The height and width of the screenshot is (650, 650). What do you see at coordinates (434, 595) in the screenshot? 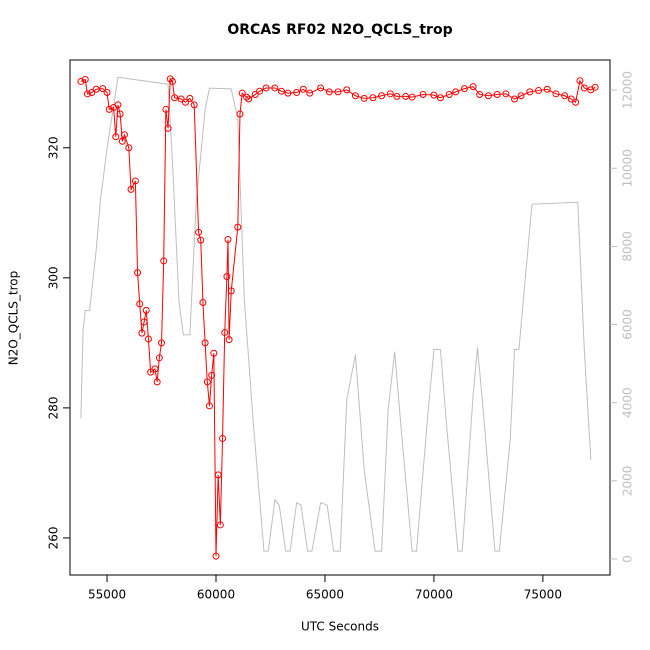
I see `x-tick-label: 70000` at bounding box center [434, 595].